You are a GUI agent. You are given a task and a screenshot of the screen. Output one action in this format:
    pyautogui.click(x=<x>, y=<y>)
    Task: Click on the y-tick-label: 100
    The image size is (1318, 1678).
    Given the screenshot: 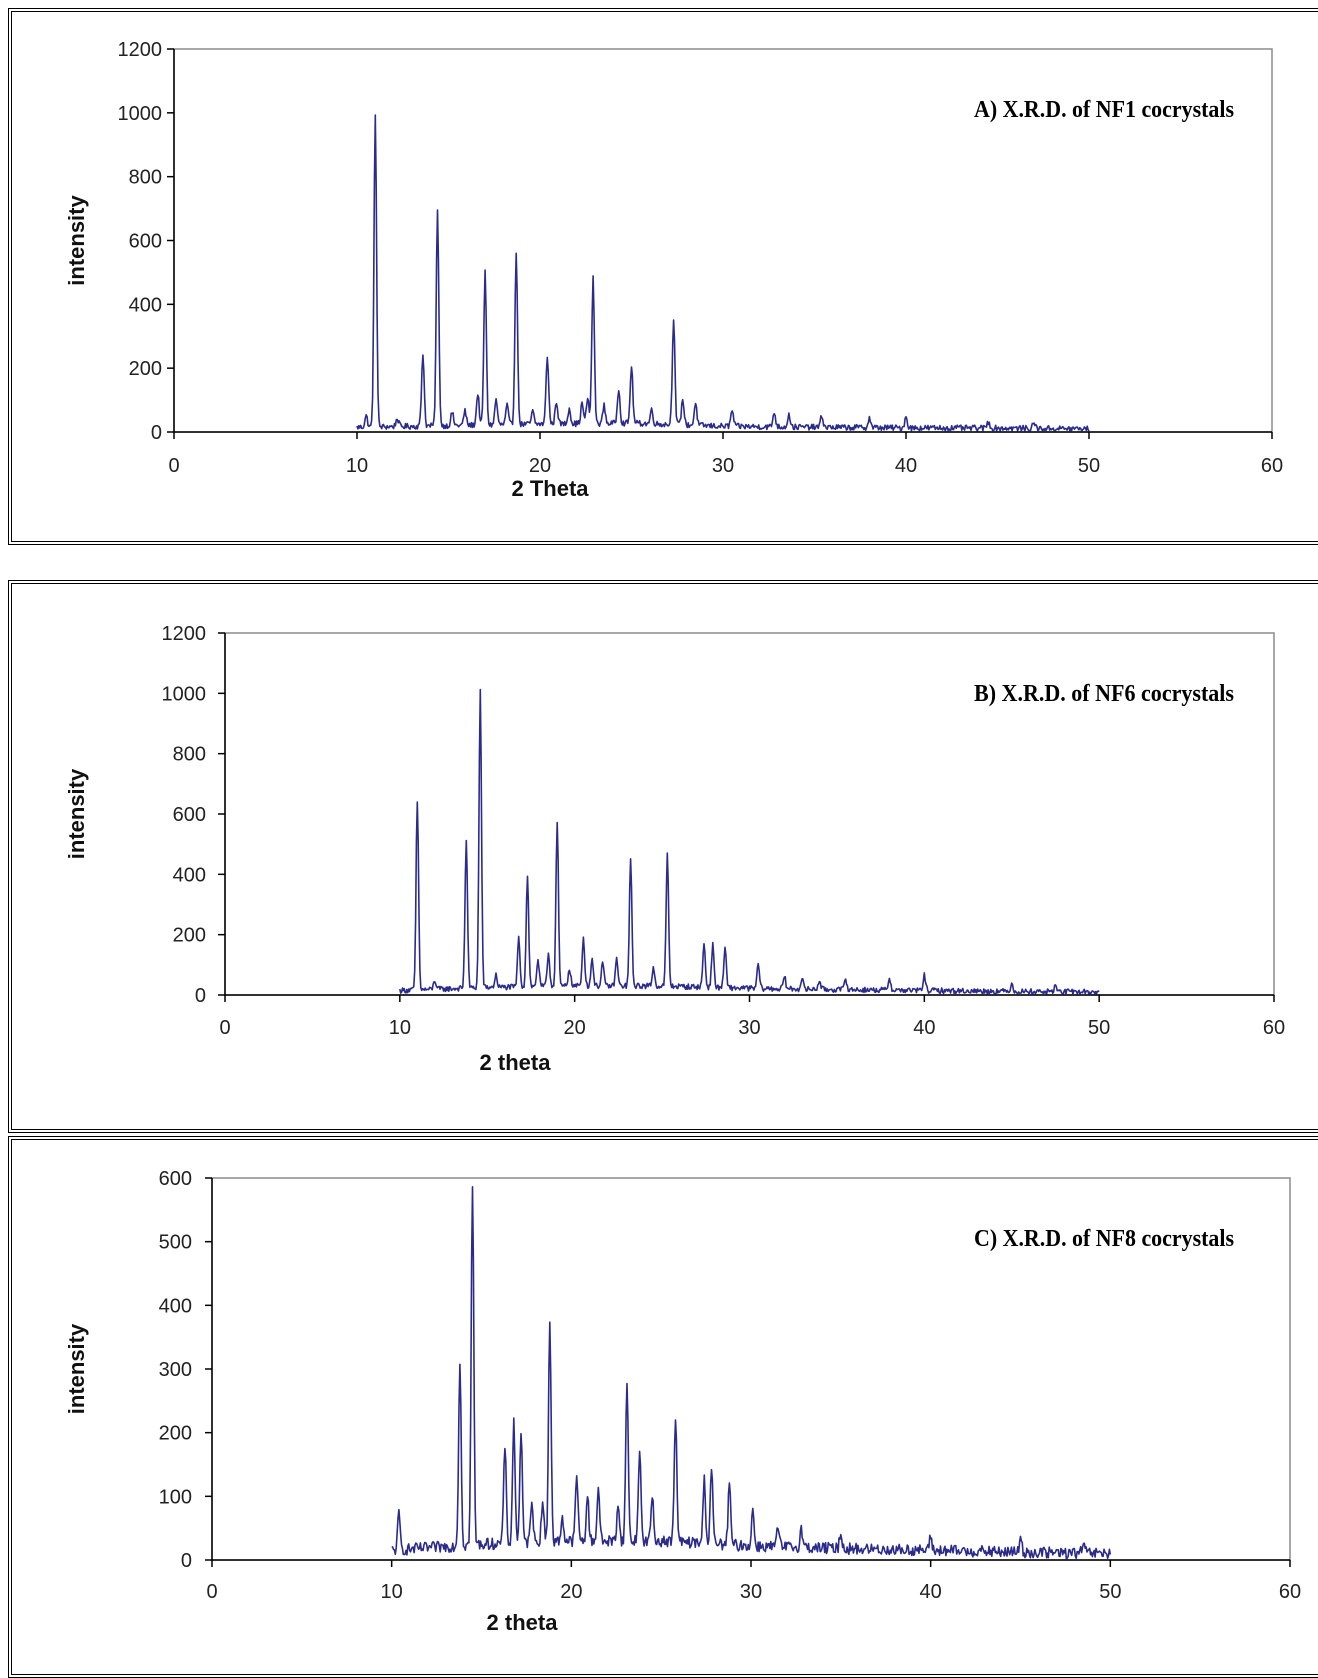 What is the action you would take?
    pyautogui.click(x=175, y=1497)
    